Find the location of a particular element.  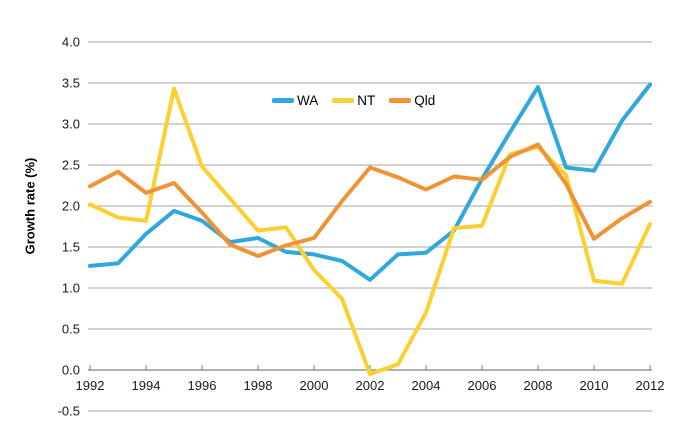

legend-label-nt: NT is located at coordinates (366, 100).